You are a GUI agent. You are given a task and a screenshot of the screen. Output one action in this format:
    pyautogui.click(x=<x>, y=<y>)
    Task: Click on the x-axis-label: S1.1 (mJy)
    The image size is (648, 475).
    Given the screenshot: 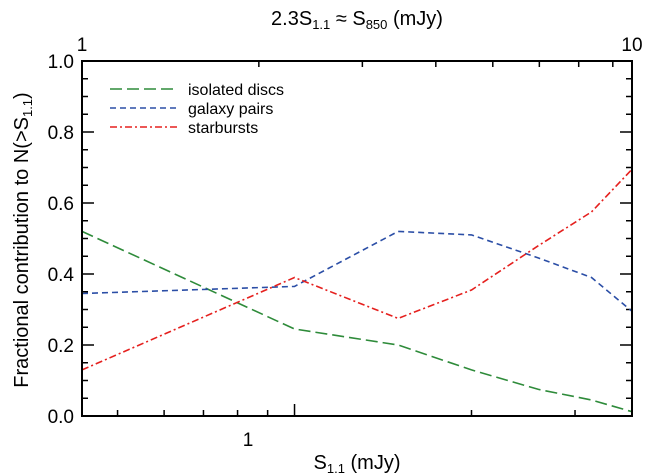 What is the action you would take?
    pyautogui.click(x=357, y=463)
    